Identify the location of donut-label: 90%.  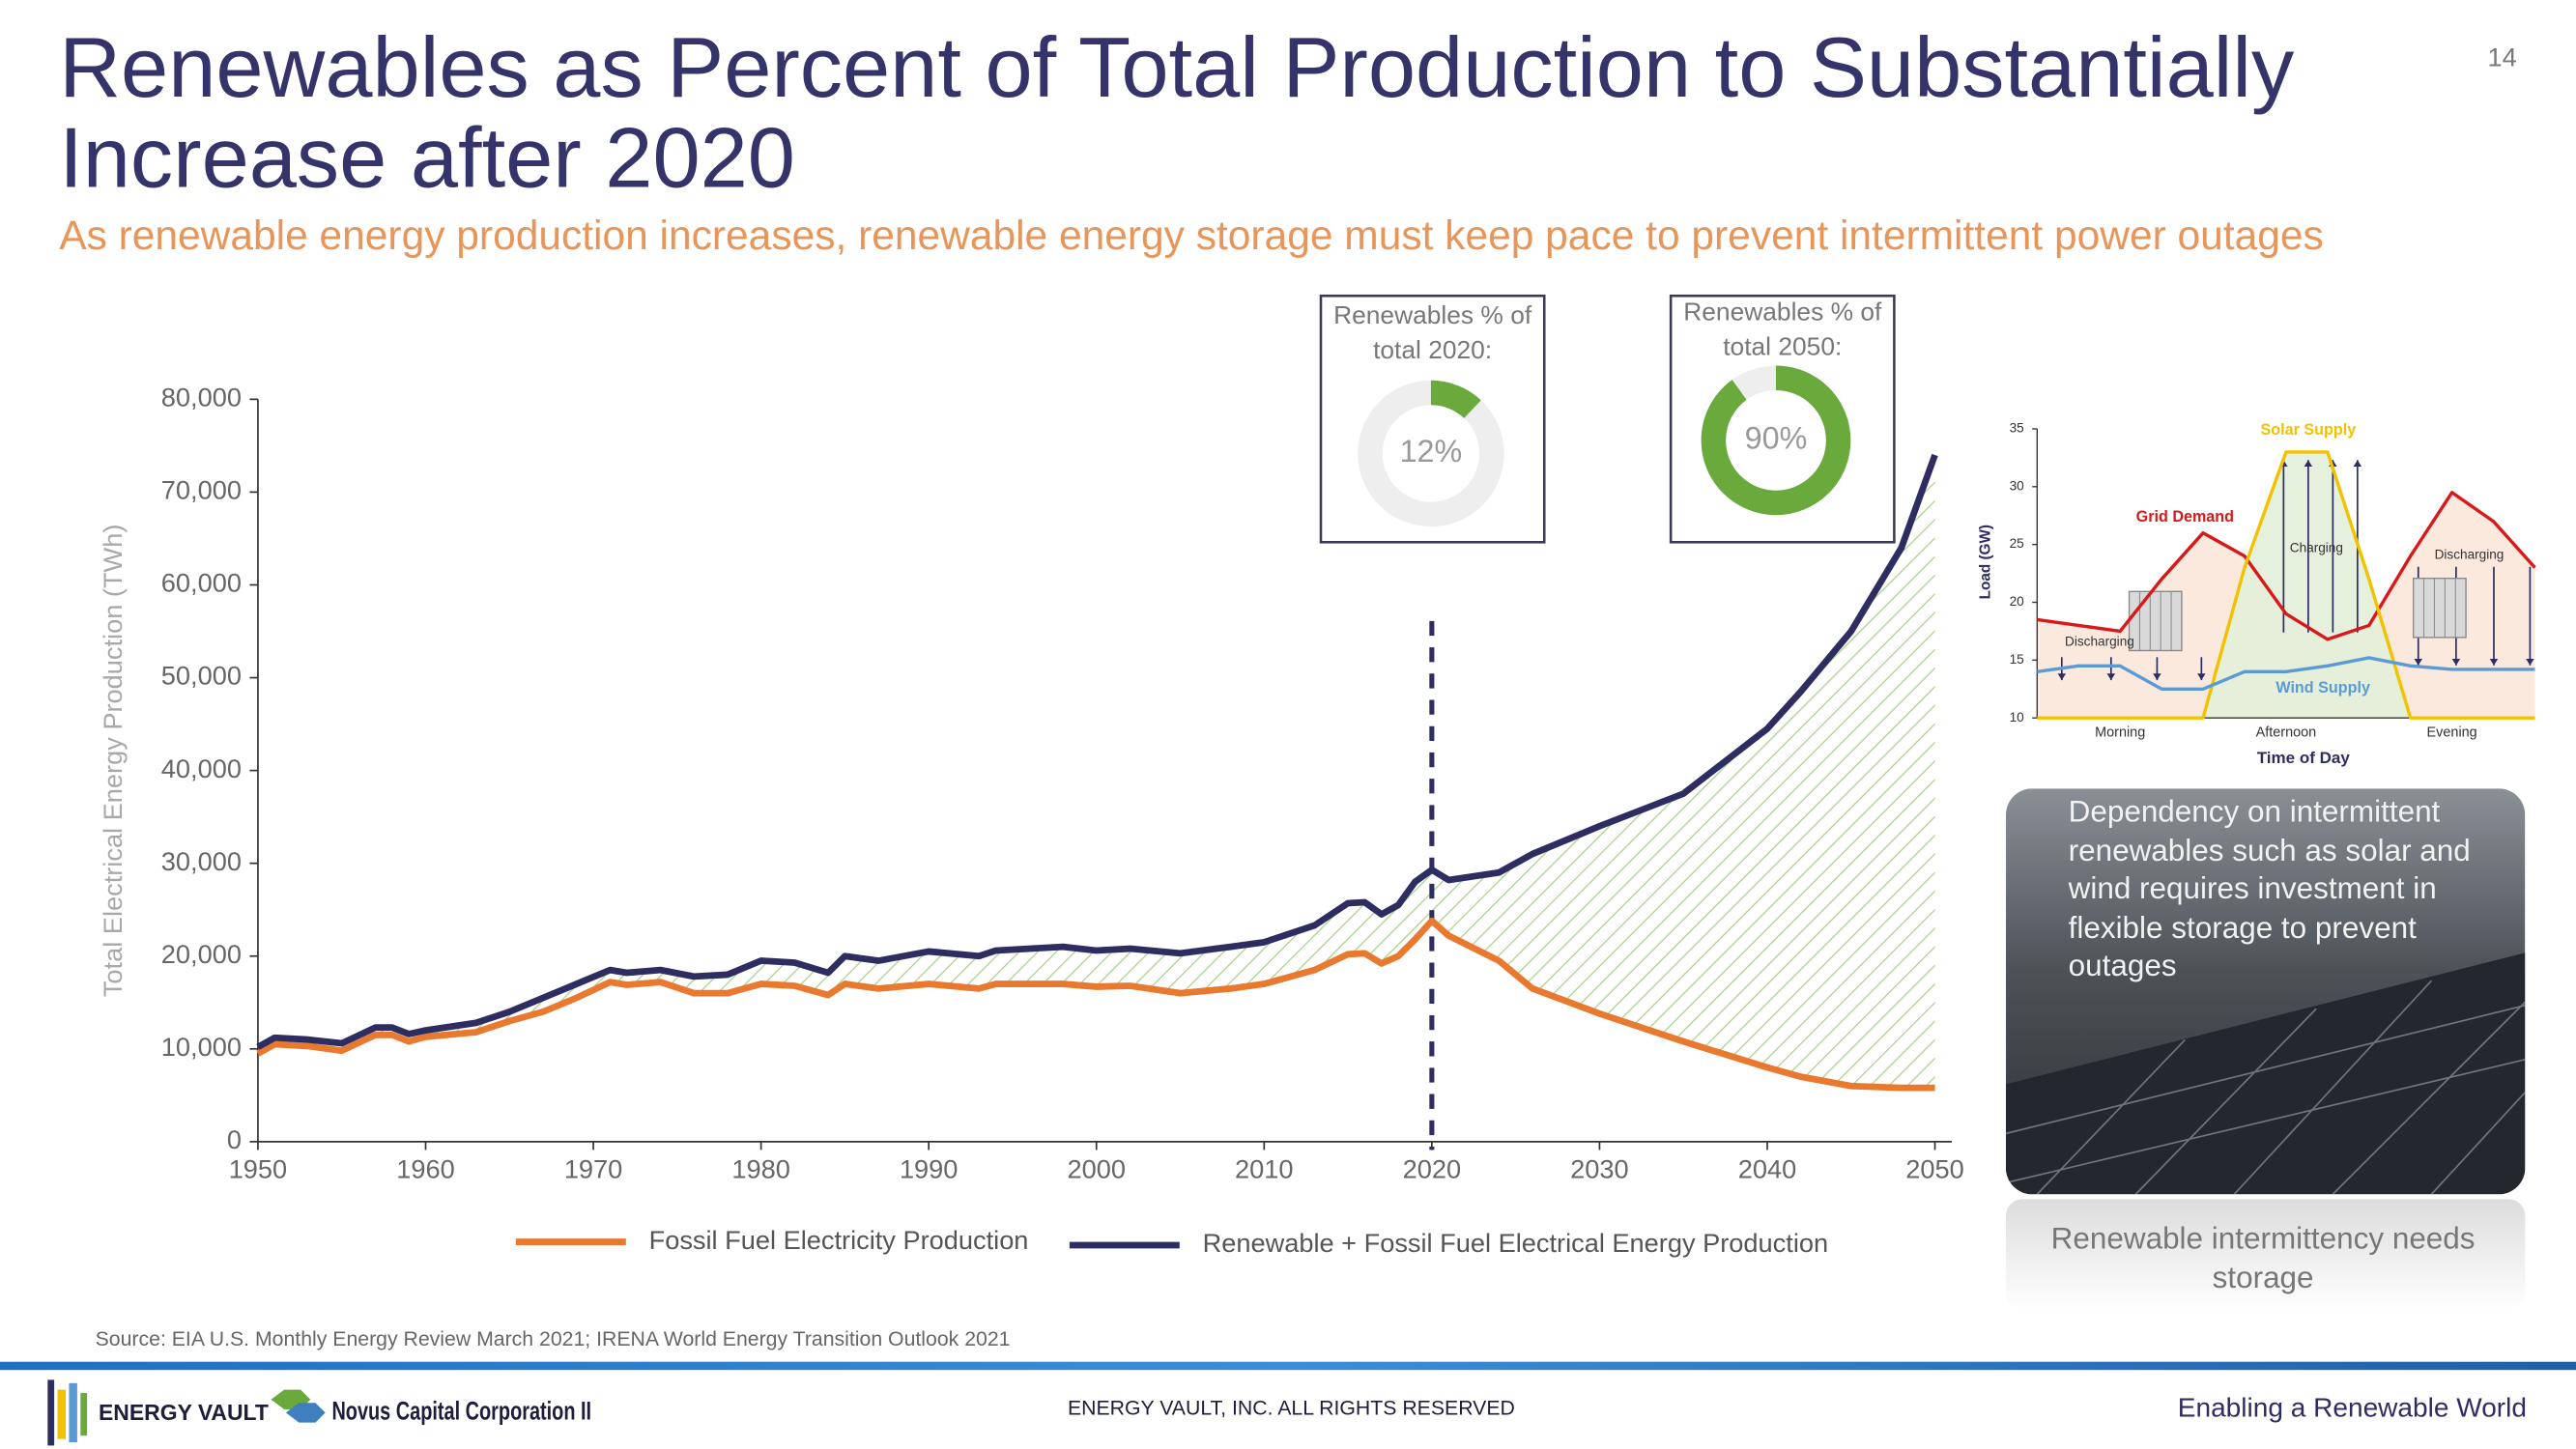
(1777, 437).